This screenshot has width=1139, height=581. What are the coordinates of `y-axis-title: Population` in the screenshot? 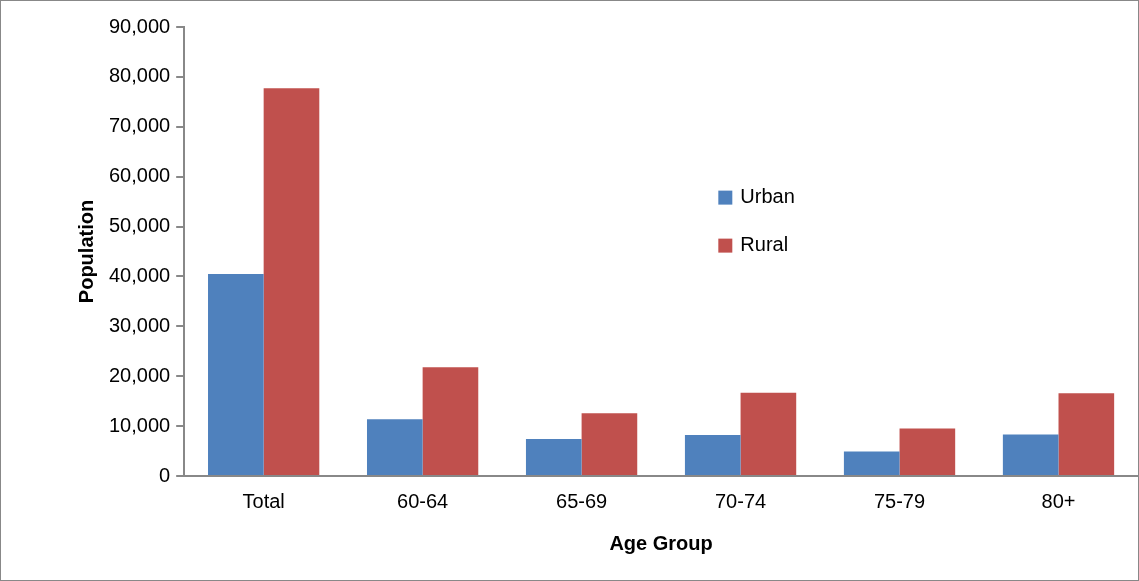 It's located at (85, 251).